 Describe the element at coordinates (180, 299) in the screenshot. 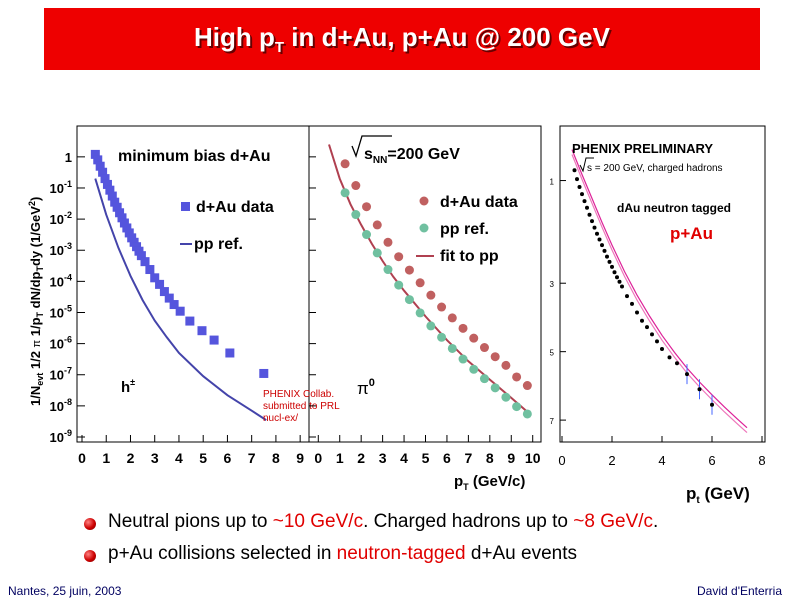

I see `pp-ref-line` at that location.